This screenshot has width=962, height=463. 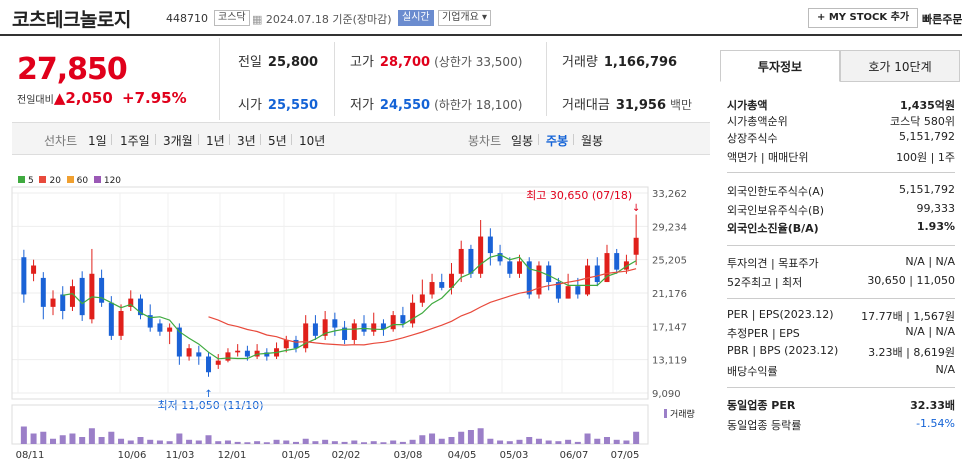 I want to click on candle-tab-monthly: 월봉, so click(x=592, y=141).